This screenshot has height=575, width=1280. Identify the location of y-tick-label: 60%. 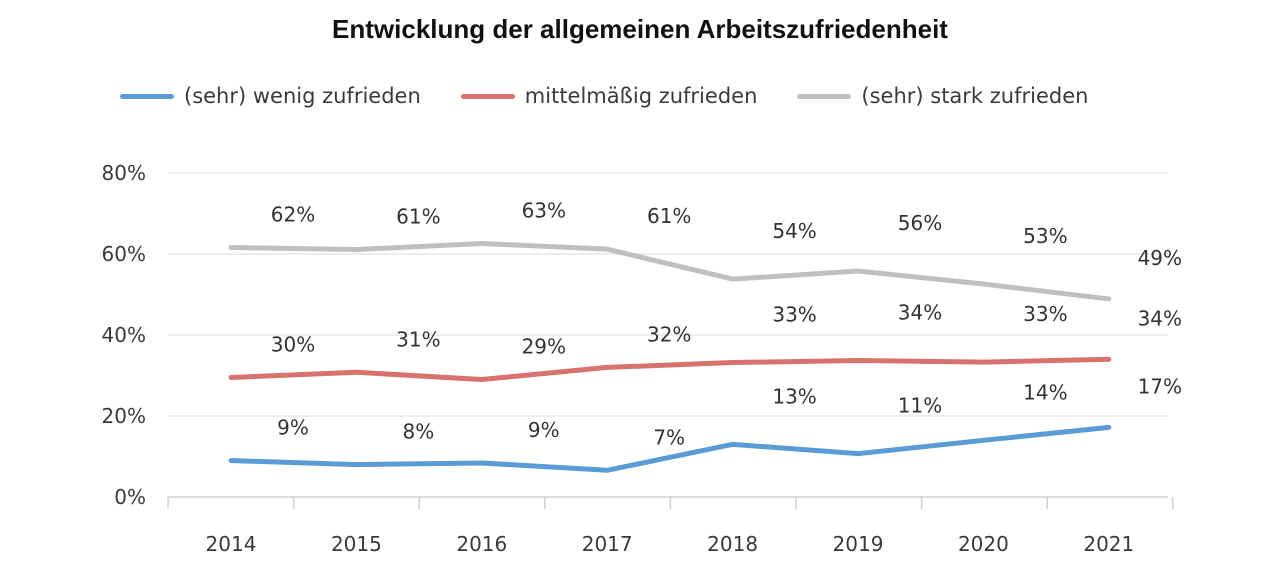
(124, 254).